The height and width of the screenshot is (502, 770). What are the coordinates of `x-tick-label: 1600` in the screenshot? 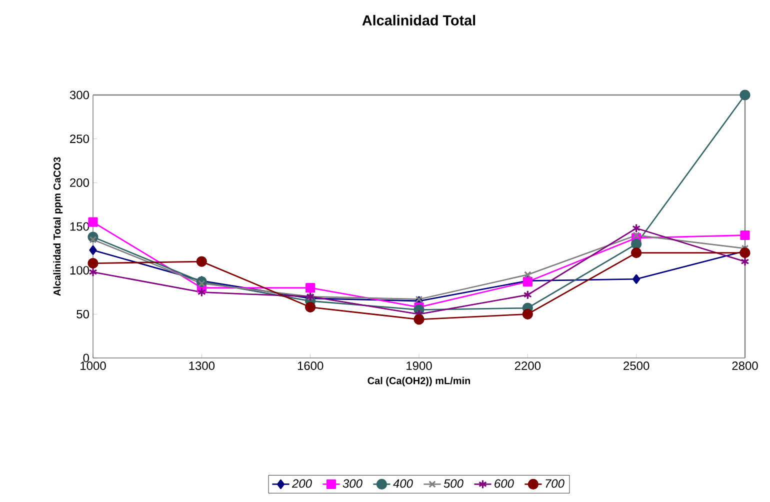 It's located at (311, 366).